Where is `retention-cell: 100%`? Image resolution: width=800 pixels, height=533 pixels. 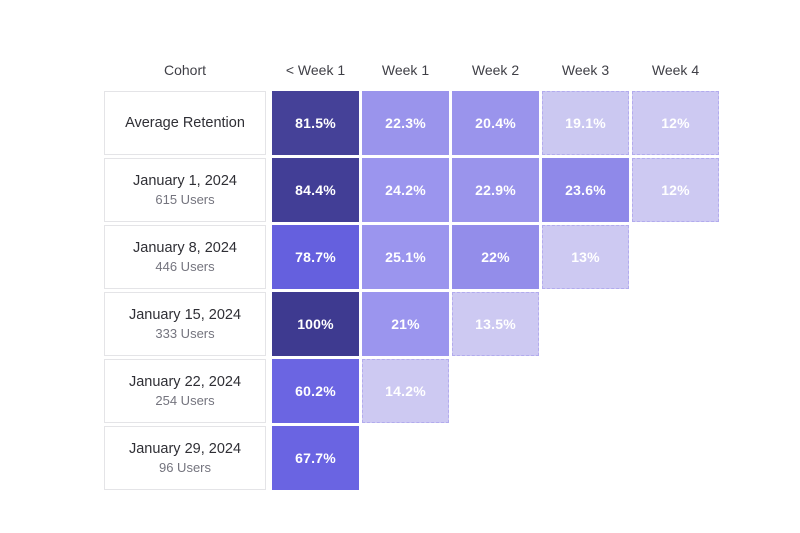 retention-cell: 100% is located at coordinates (315, 324).